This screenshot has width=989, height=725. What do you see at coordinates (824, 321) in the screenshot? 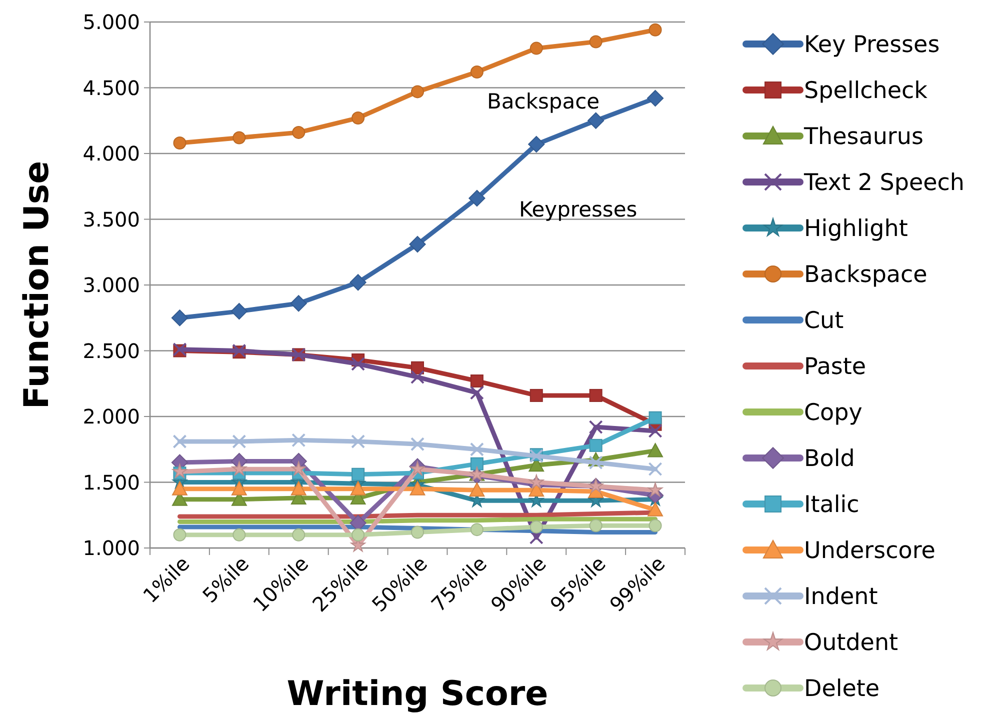
I see `legend-label: Cut` at bounding box center [824, 321].